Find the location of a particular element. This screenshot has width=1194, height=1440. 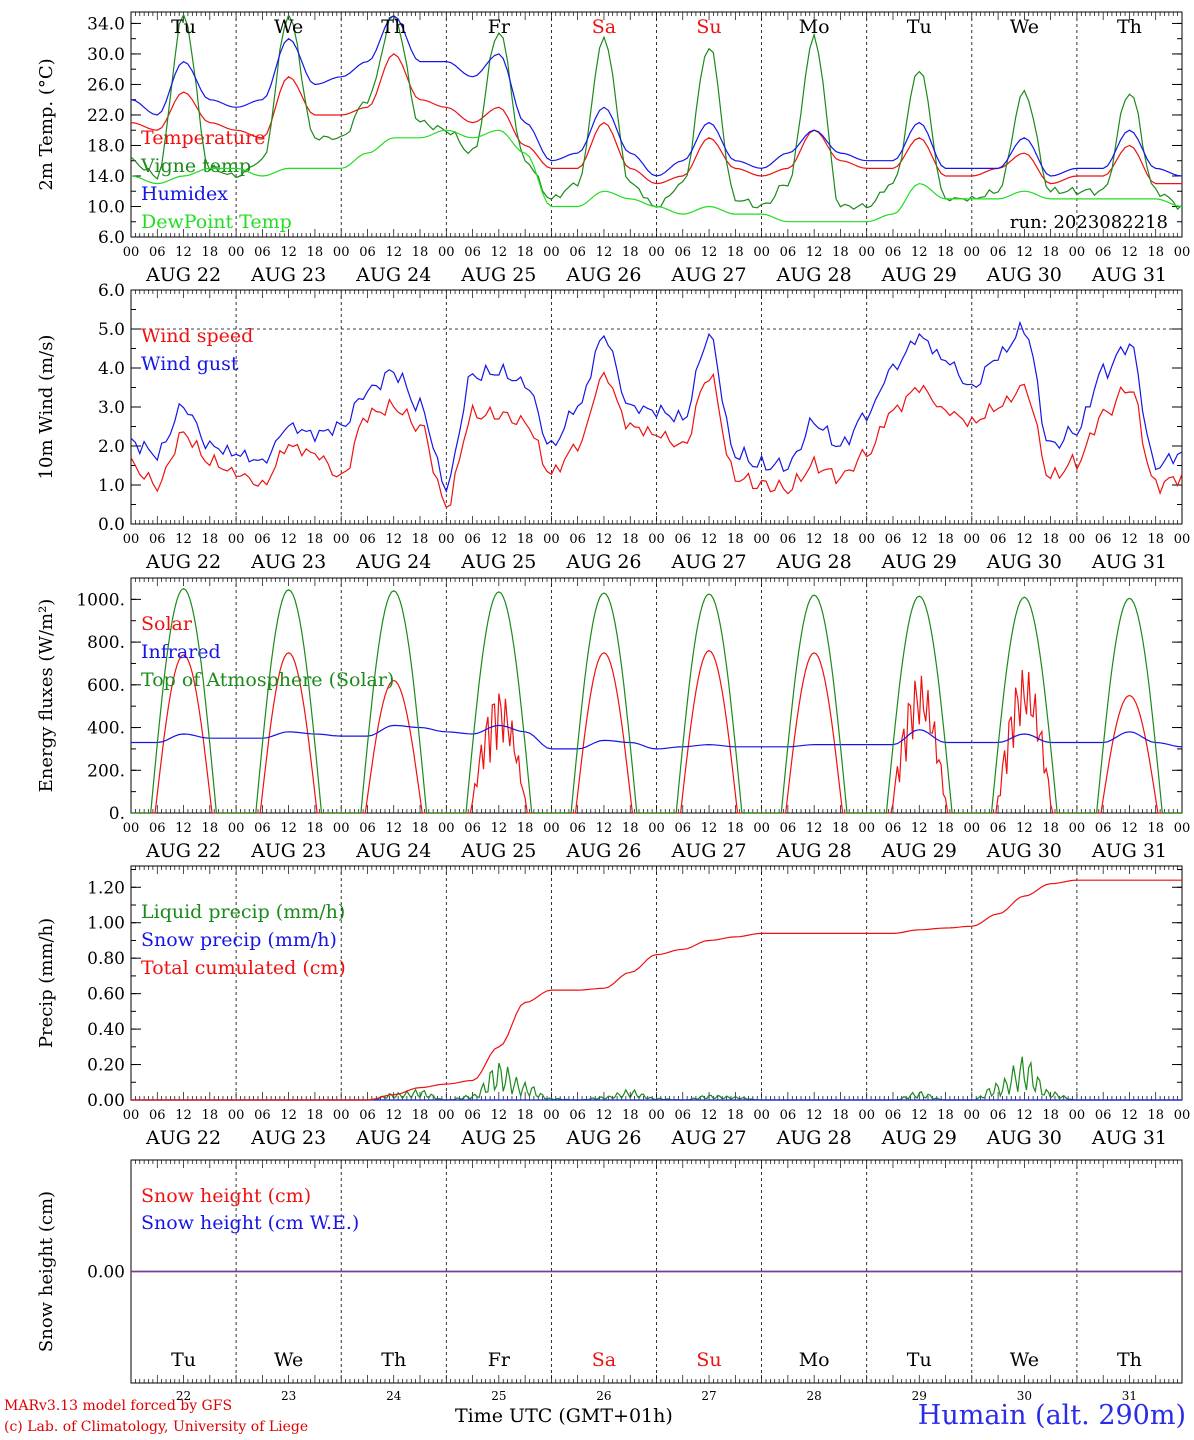

y-tick-label: 0.60 is located at coordinates (106, 995).